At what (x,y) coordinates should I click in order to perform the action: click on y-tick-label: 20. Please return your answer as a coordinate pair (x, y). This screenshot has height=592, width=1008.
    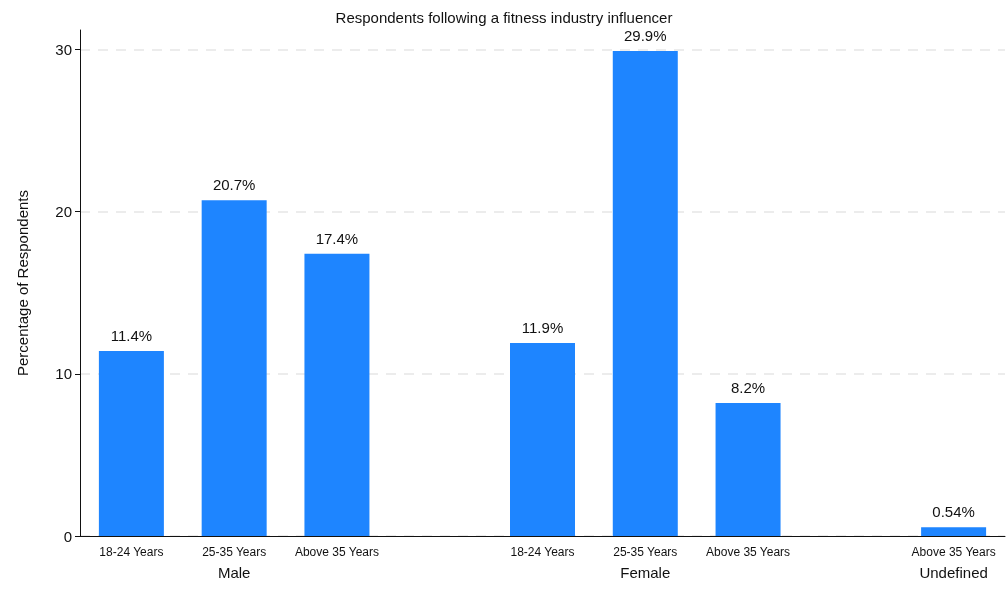
    Looking at the image, I should click on (63, 212).